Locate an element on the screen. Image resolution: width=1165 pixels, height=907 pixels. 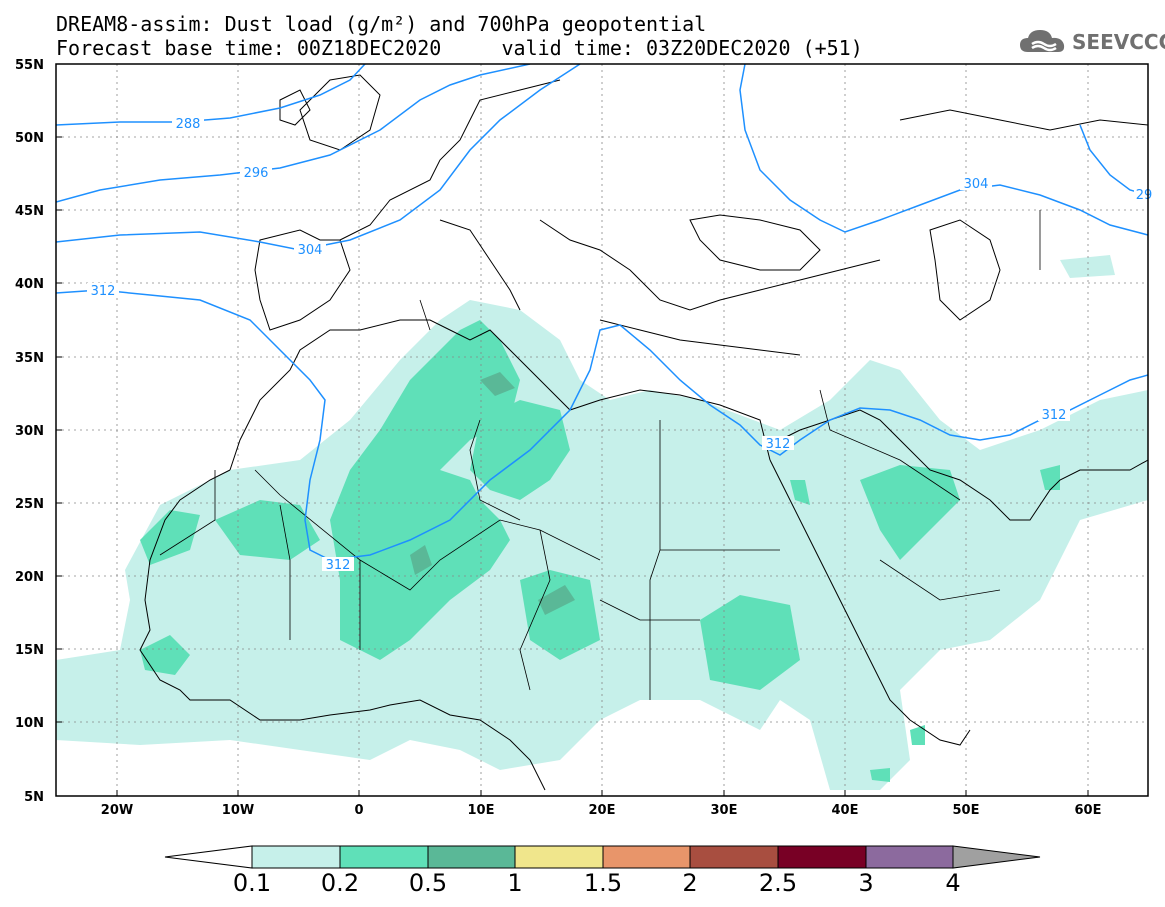
lat-label: 5N is located at coordinates (34, 797).